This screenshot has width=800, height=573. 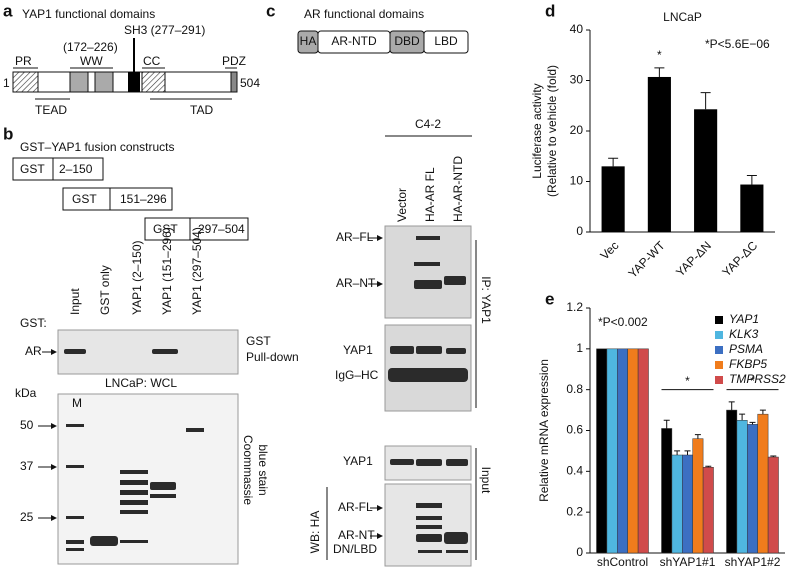 I want to click on y-tick-label: 0.2, so click(x=574, y=511).